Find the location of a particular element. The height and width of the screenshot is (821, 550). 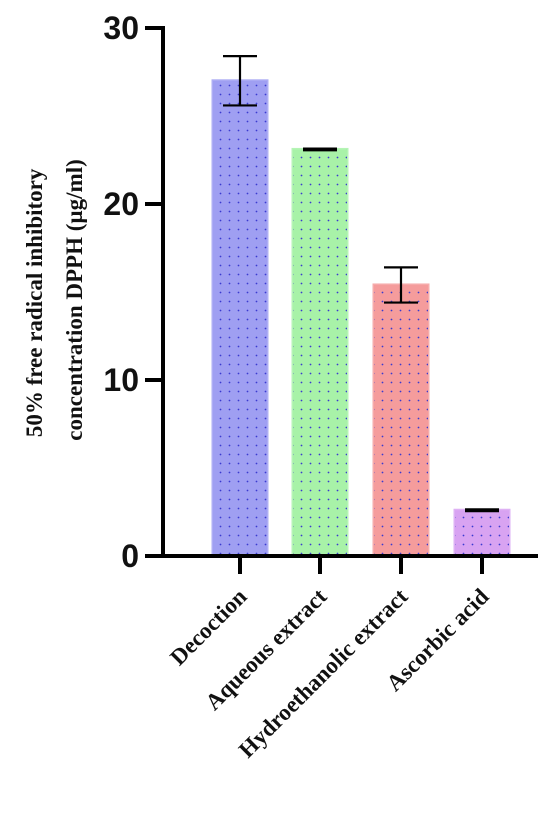

y-tick-label-10: 10 is located at coordinates (121, 380).